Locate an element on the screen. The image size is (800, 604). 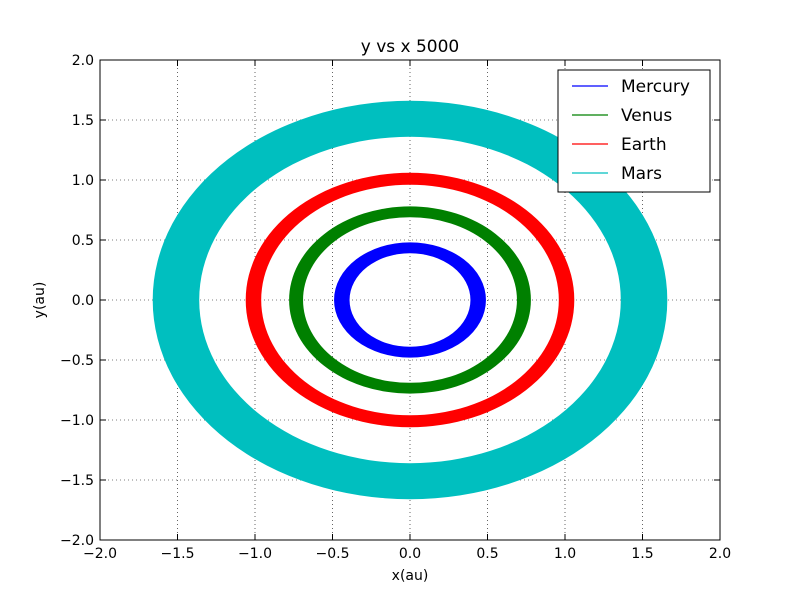
y-tick-label: 0.5 is located at coordinates (83, 241).